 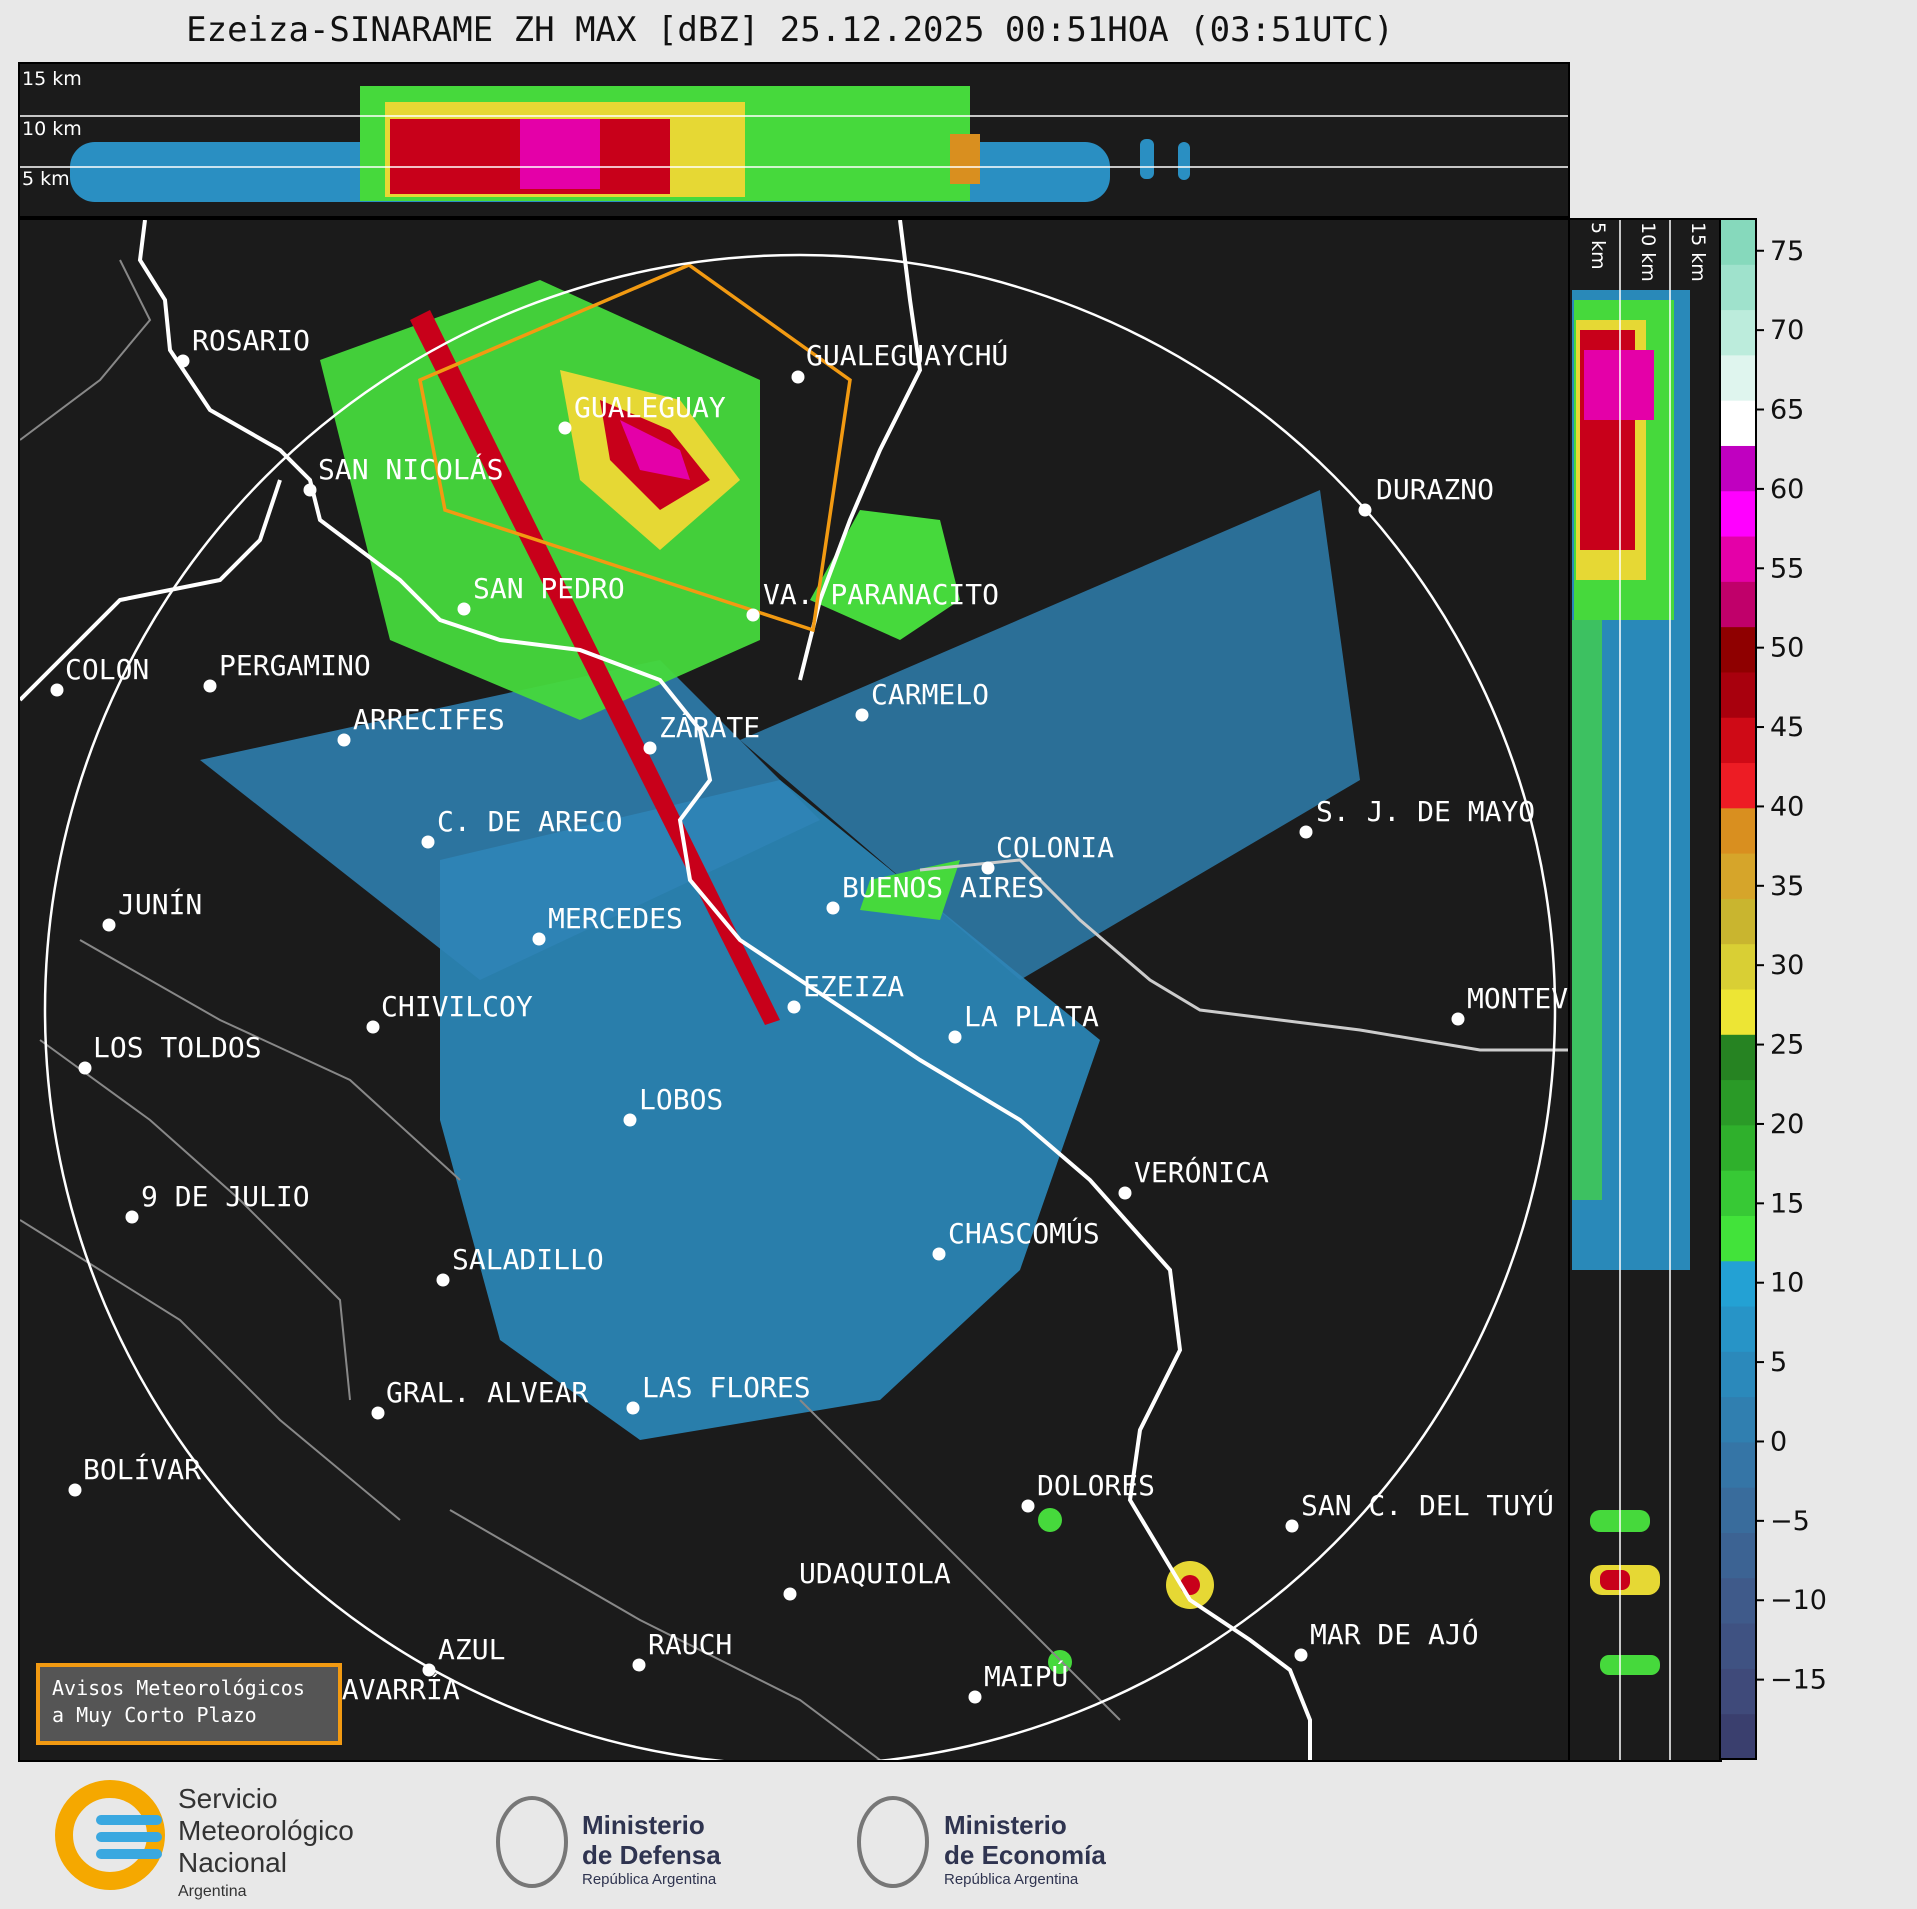 What do you see at coordinates (709, 727) in the screenshot?
I see `city-label: ZÁRATE` at bounding box center [709, 727].